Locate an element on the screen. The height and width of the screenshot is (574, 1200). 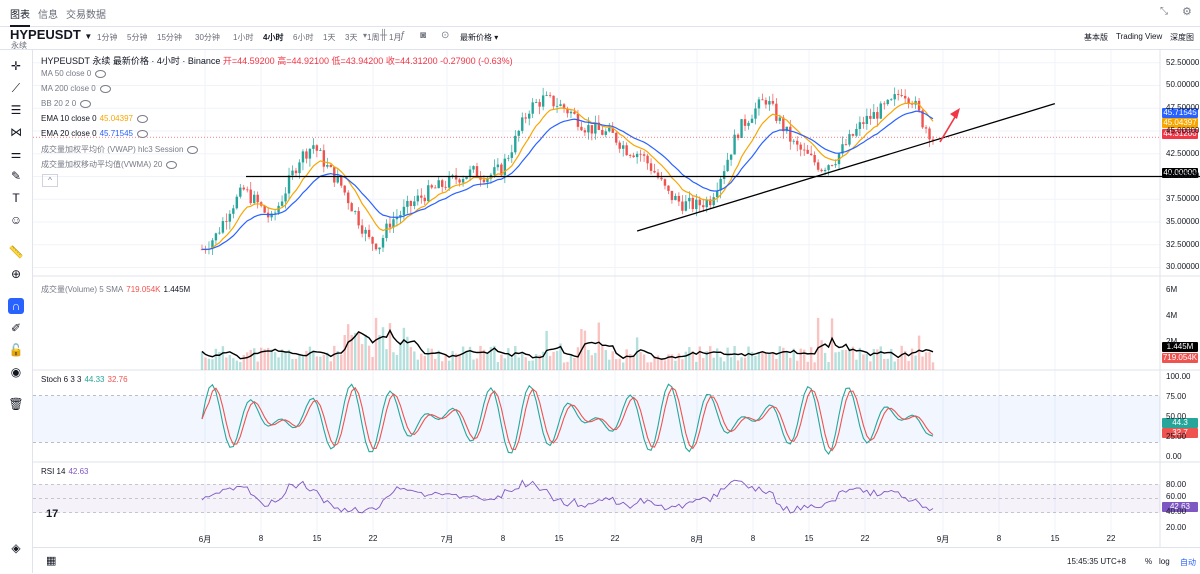
timeframe-0: 1分钟 is located at coordinates (107, 37).